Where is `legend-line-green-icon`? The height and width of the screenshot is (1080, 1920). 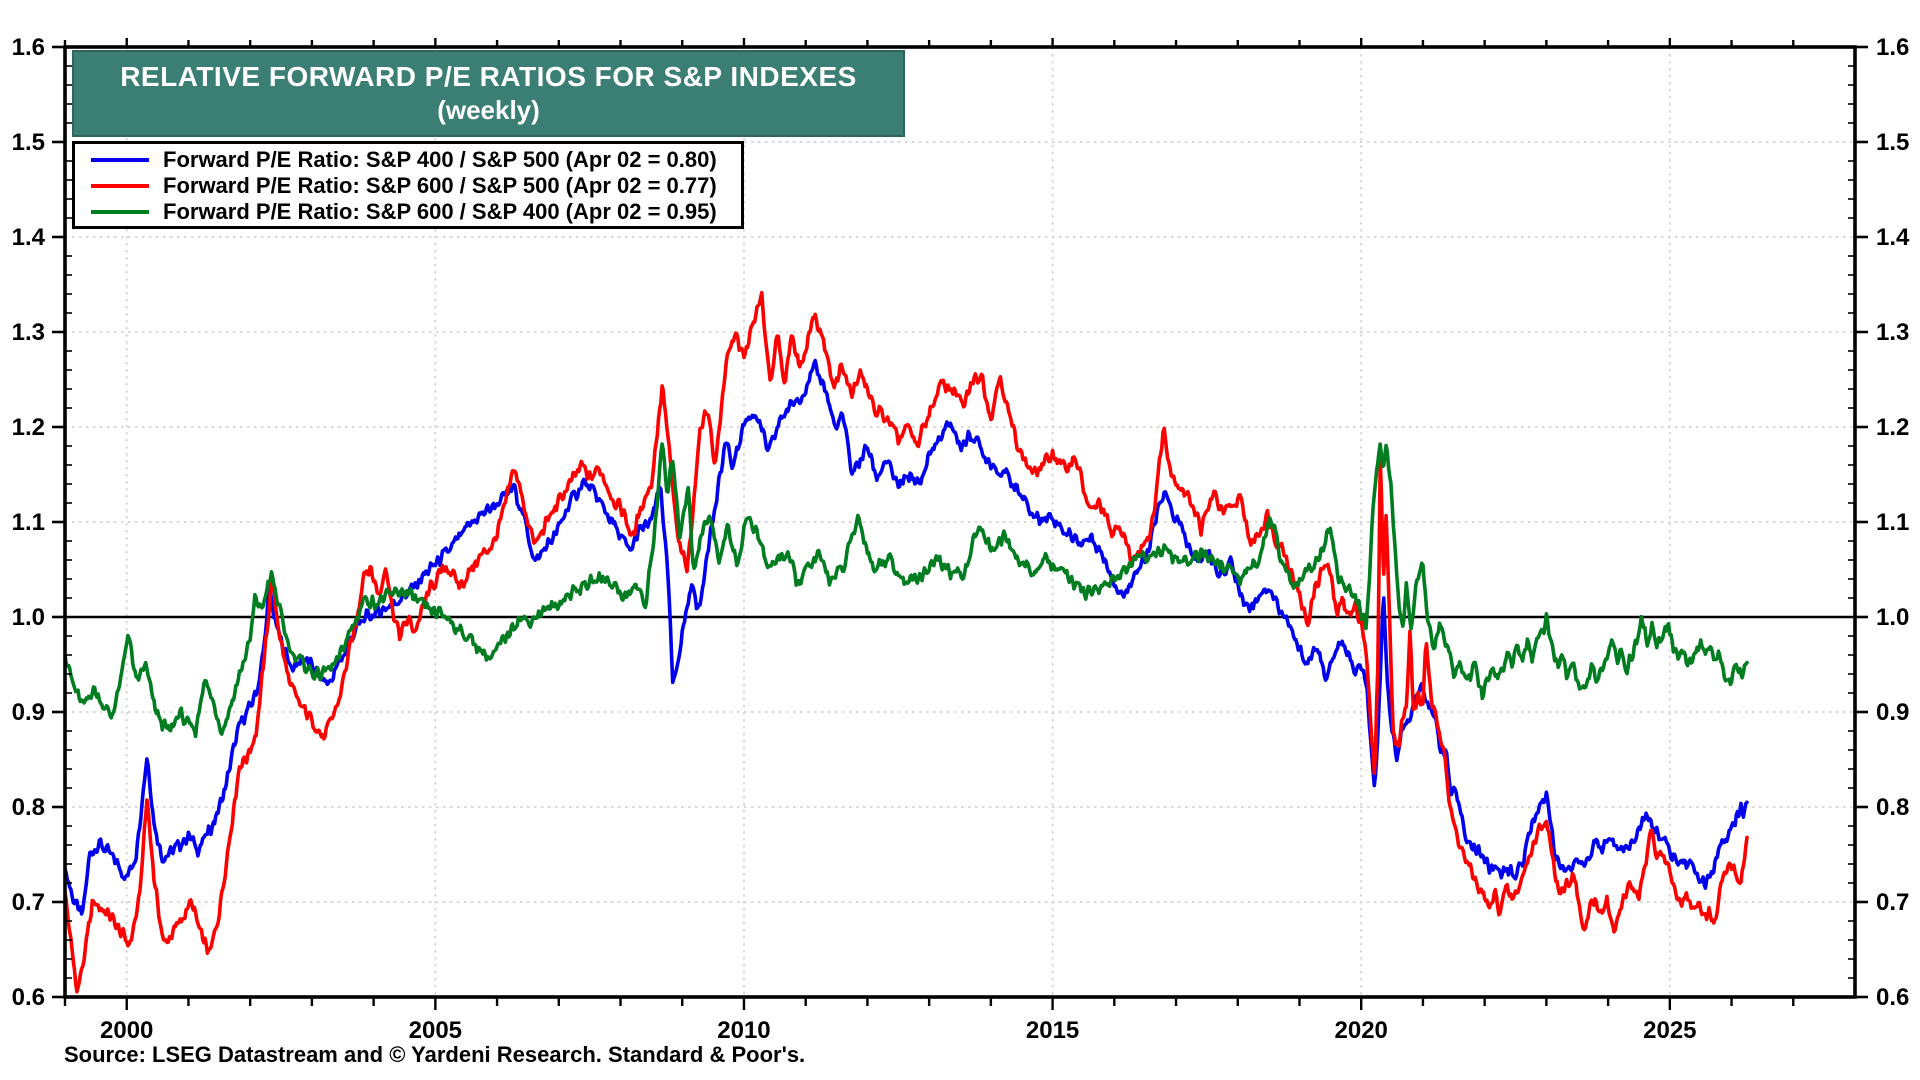
legend-line-green-icon is located at coordinates (120, 212).